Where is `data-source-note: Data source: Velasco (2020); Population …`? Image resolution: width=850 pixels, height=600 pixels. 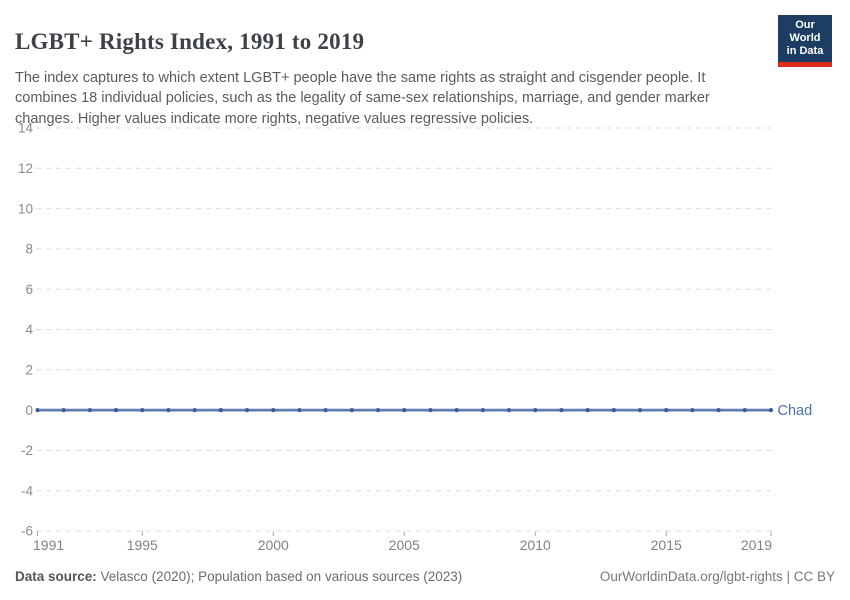
data-source-note: Data source: Velasco (2020); Population … is located at coordinates (238, 576).